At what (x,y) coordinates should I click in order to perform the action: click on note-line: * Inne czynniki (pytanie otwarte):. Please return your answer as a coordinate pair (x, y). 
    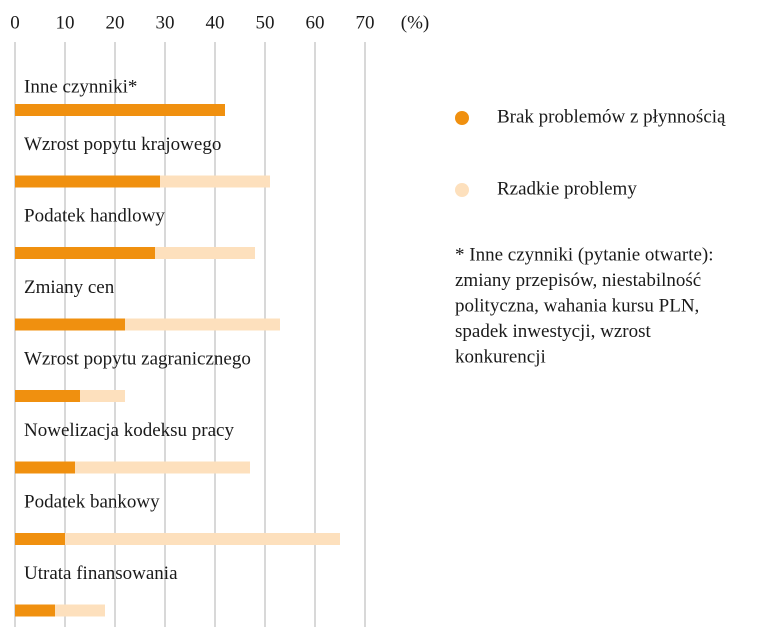
    Looking at the image, I should click on (584, 254).